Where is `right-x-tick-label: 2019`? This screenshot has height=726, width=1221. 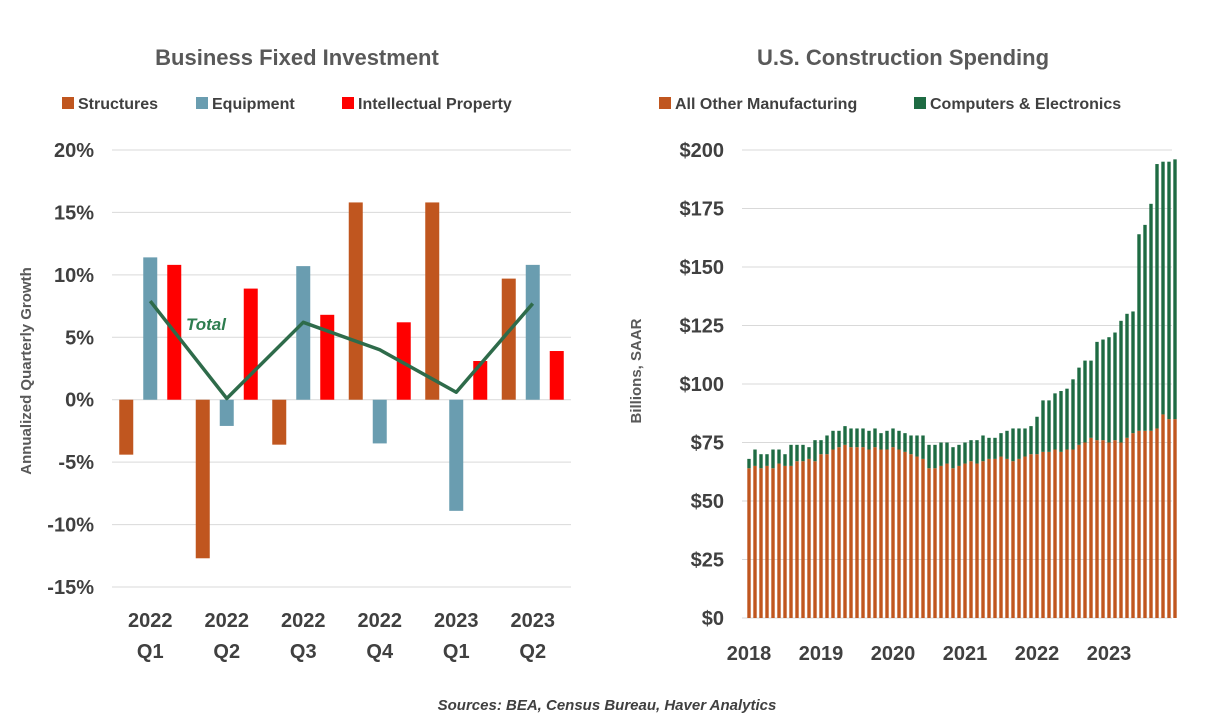 right-x-tick-label: 2019 is located at coordinates (821, 654).